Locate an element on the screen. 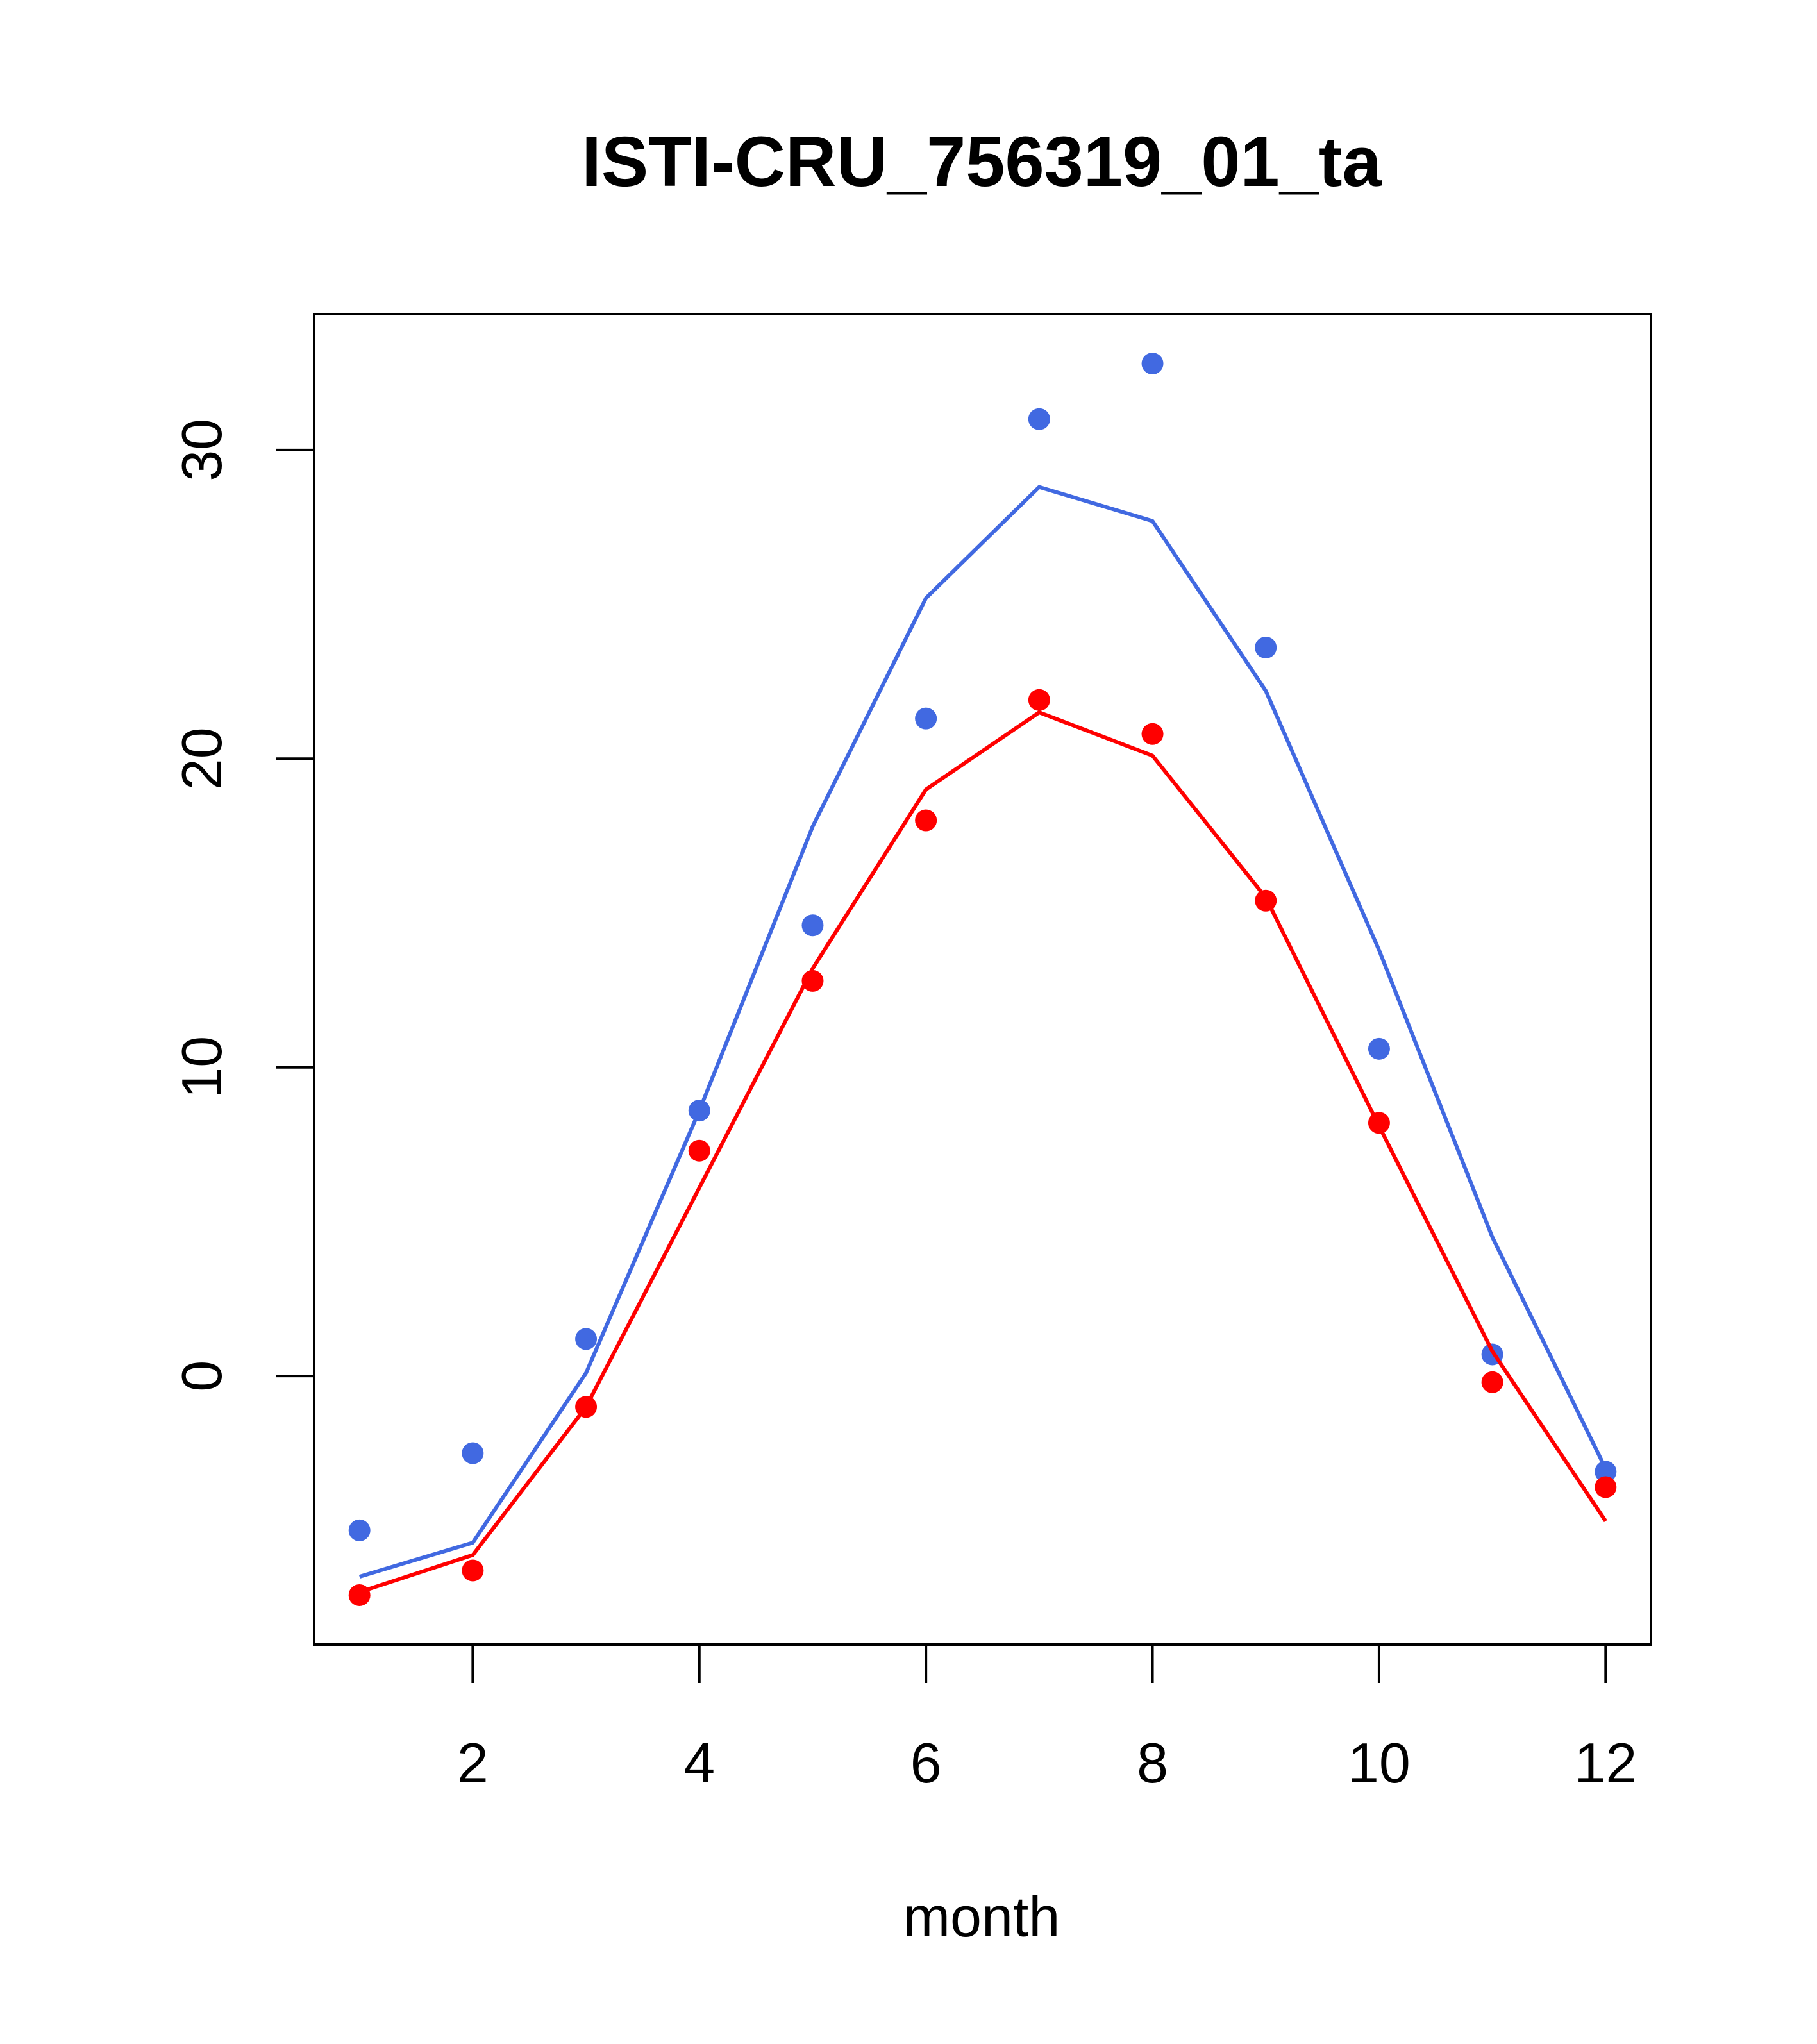 The width and height of the screenshot is (1817, 2044). y-tick-label: 10 is located at coordinates (201, 1067).